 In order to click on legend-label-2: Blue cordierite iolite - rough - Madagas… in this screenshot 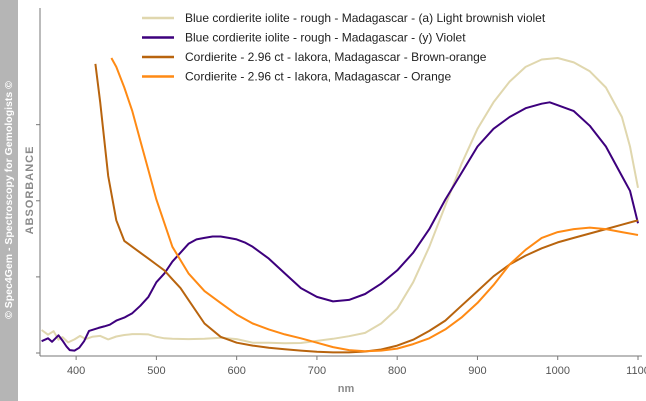, I will do `click(325, 38)`.